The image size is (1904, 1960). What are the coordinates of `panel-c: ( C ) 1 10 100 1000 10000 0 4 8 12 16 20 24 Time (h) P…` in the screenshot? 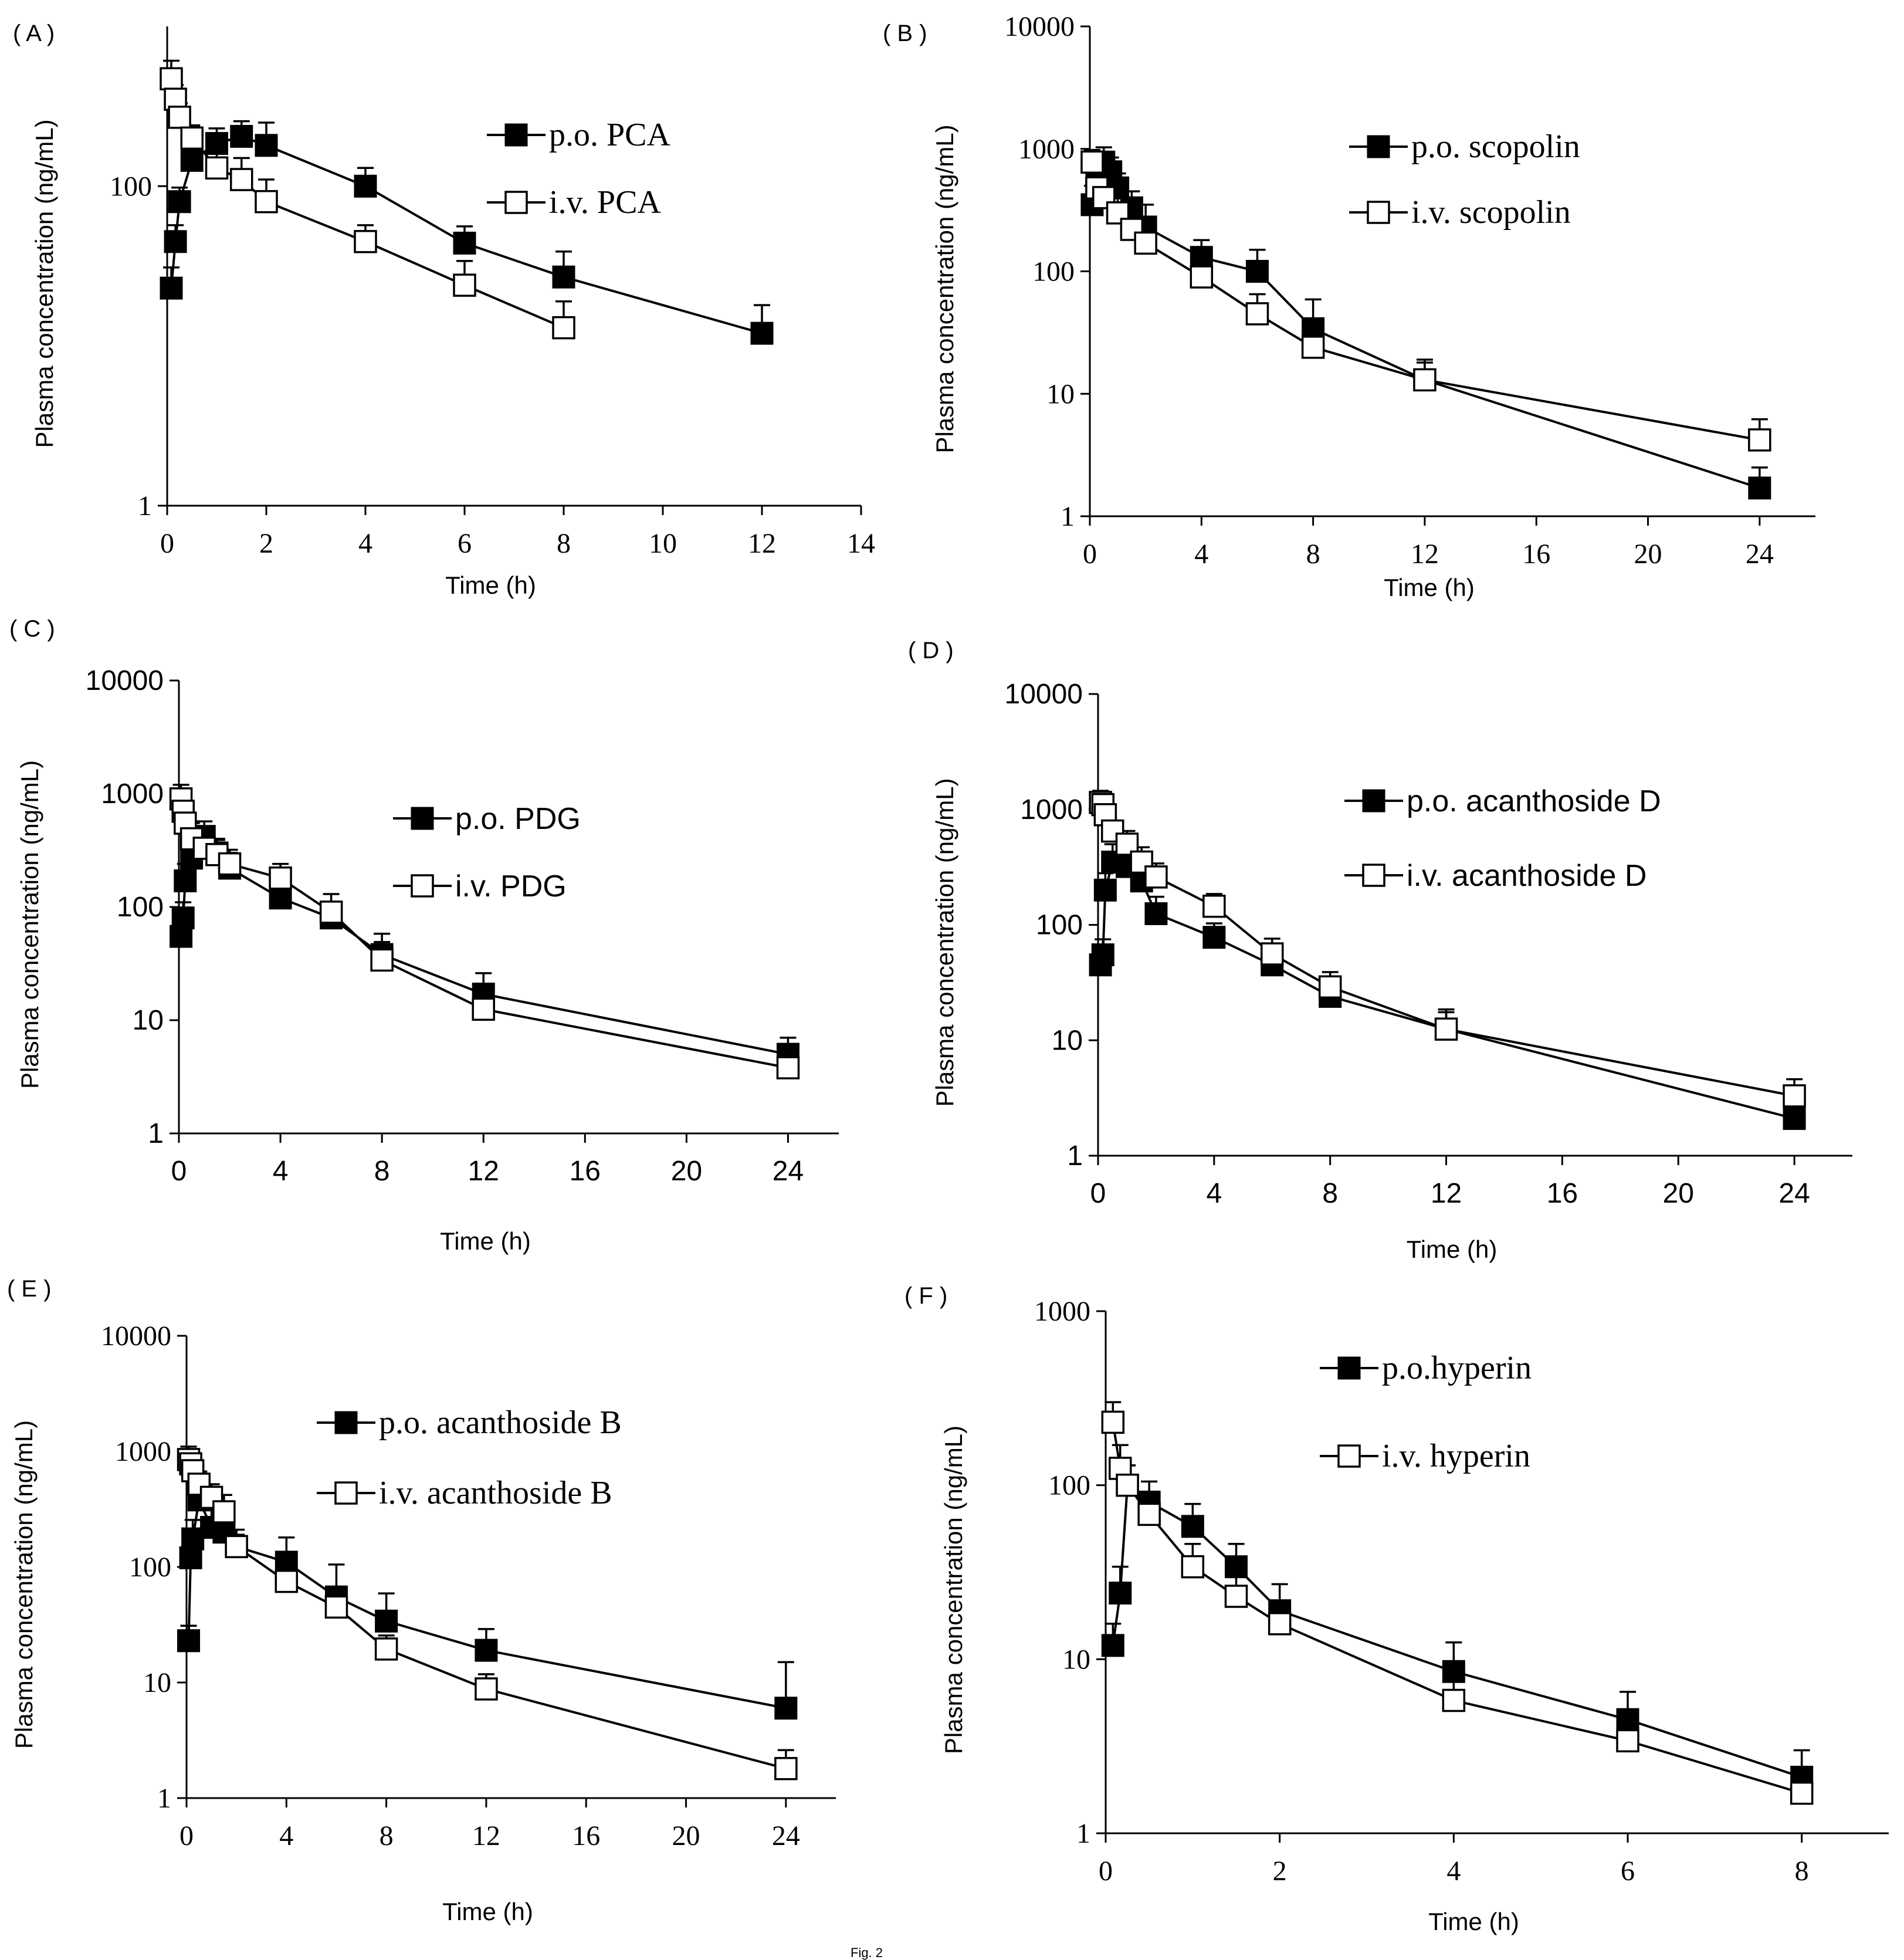 It's located at (424, 936).